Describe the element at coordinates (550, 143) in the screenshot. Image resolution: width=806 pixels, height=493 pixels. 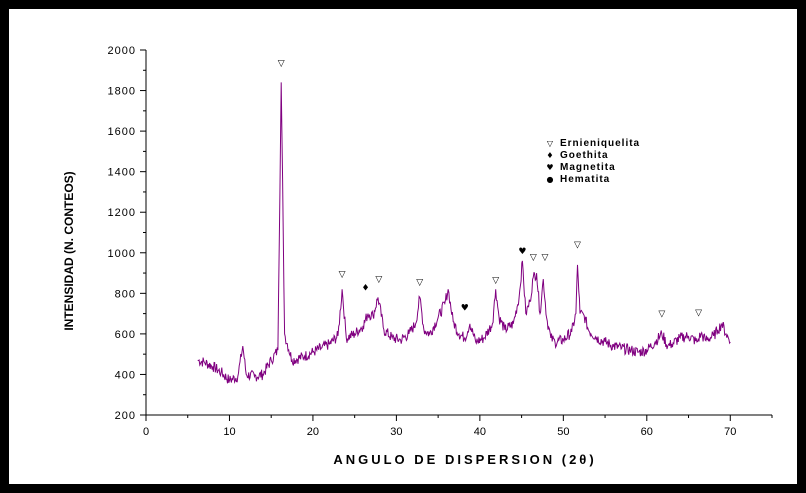
I see `legend-symbol: ▽` at that location.